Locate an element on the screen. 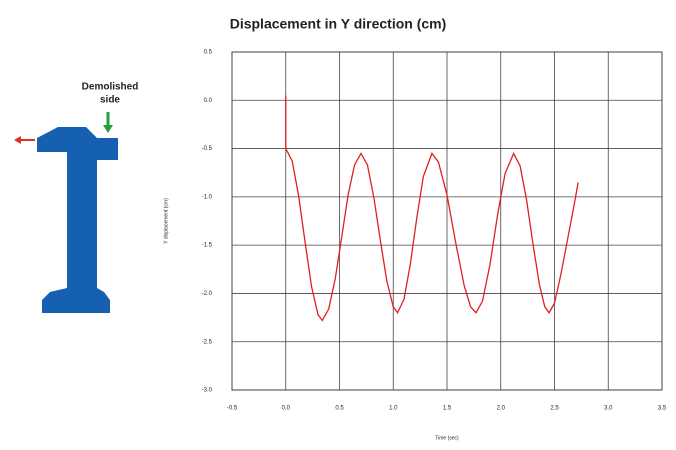  x-tick-label: -0.5 is located at coordinates (232, 409).